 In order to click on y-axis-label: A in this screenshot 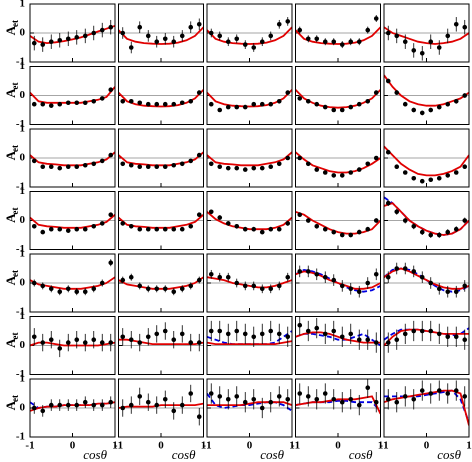, I will do `click(10, 343)`.